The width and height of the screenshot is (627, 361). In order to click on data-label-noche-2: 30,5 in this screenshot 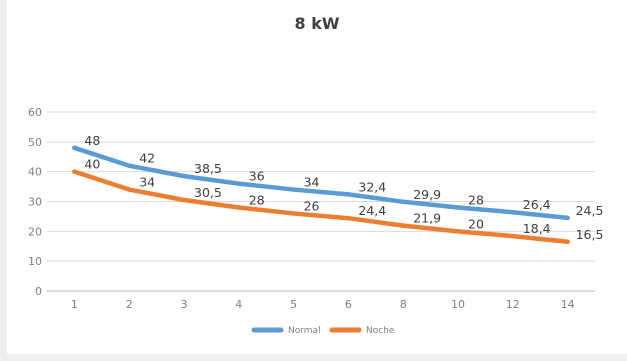, I will do `click(208, 192)`.